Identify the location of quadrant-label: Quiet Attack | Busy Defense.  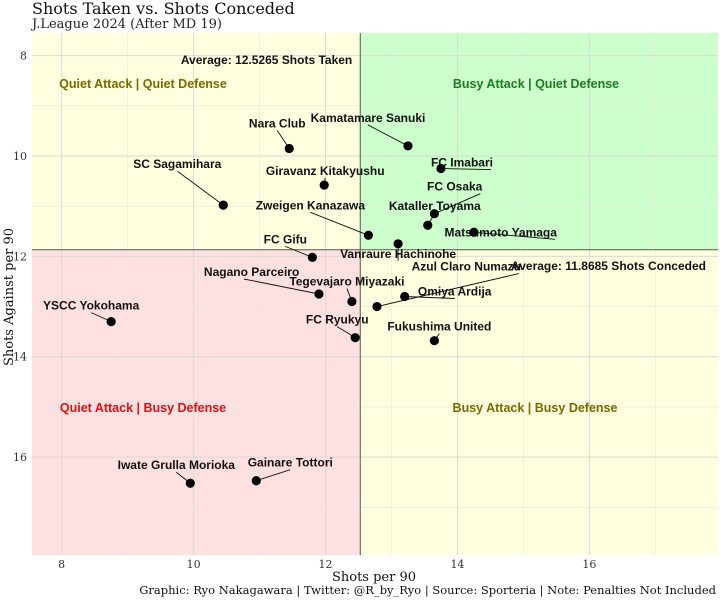
(143, 408).